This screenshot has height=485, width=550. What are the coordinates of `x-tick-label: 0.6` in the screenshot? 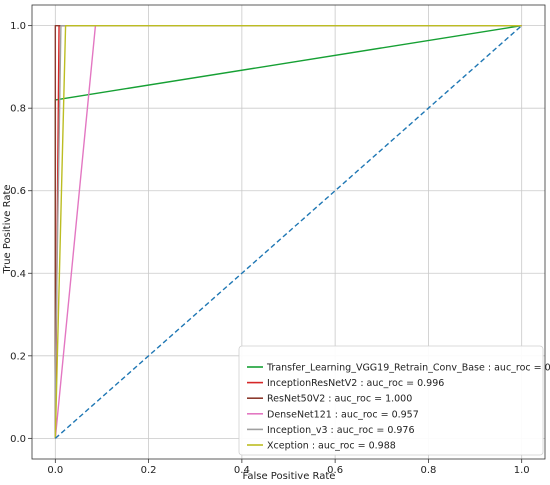 It's located at (335, 470).